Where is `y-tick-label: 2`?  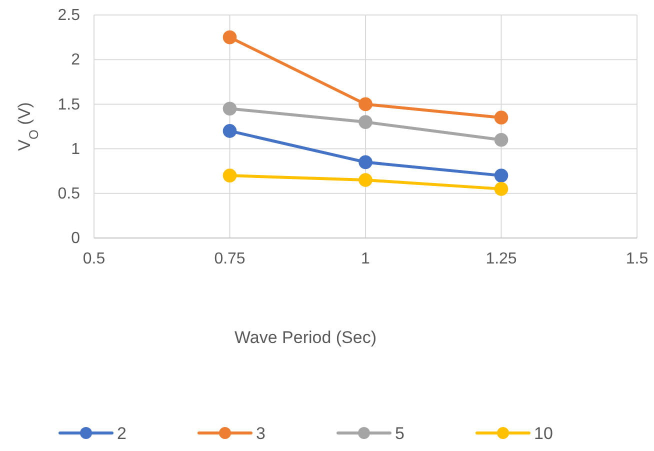
y-tick-label: 2 is located at coordinates (75, 60).